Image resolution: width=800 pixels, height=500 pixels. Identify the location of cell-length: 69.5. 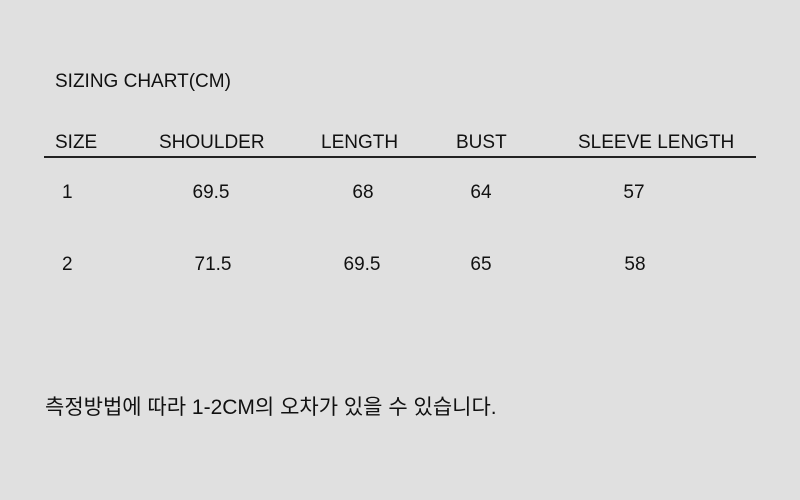
(362, 264).